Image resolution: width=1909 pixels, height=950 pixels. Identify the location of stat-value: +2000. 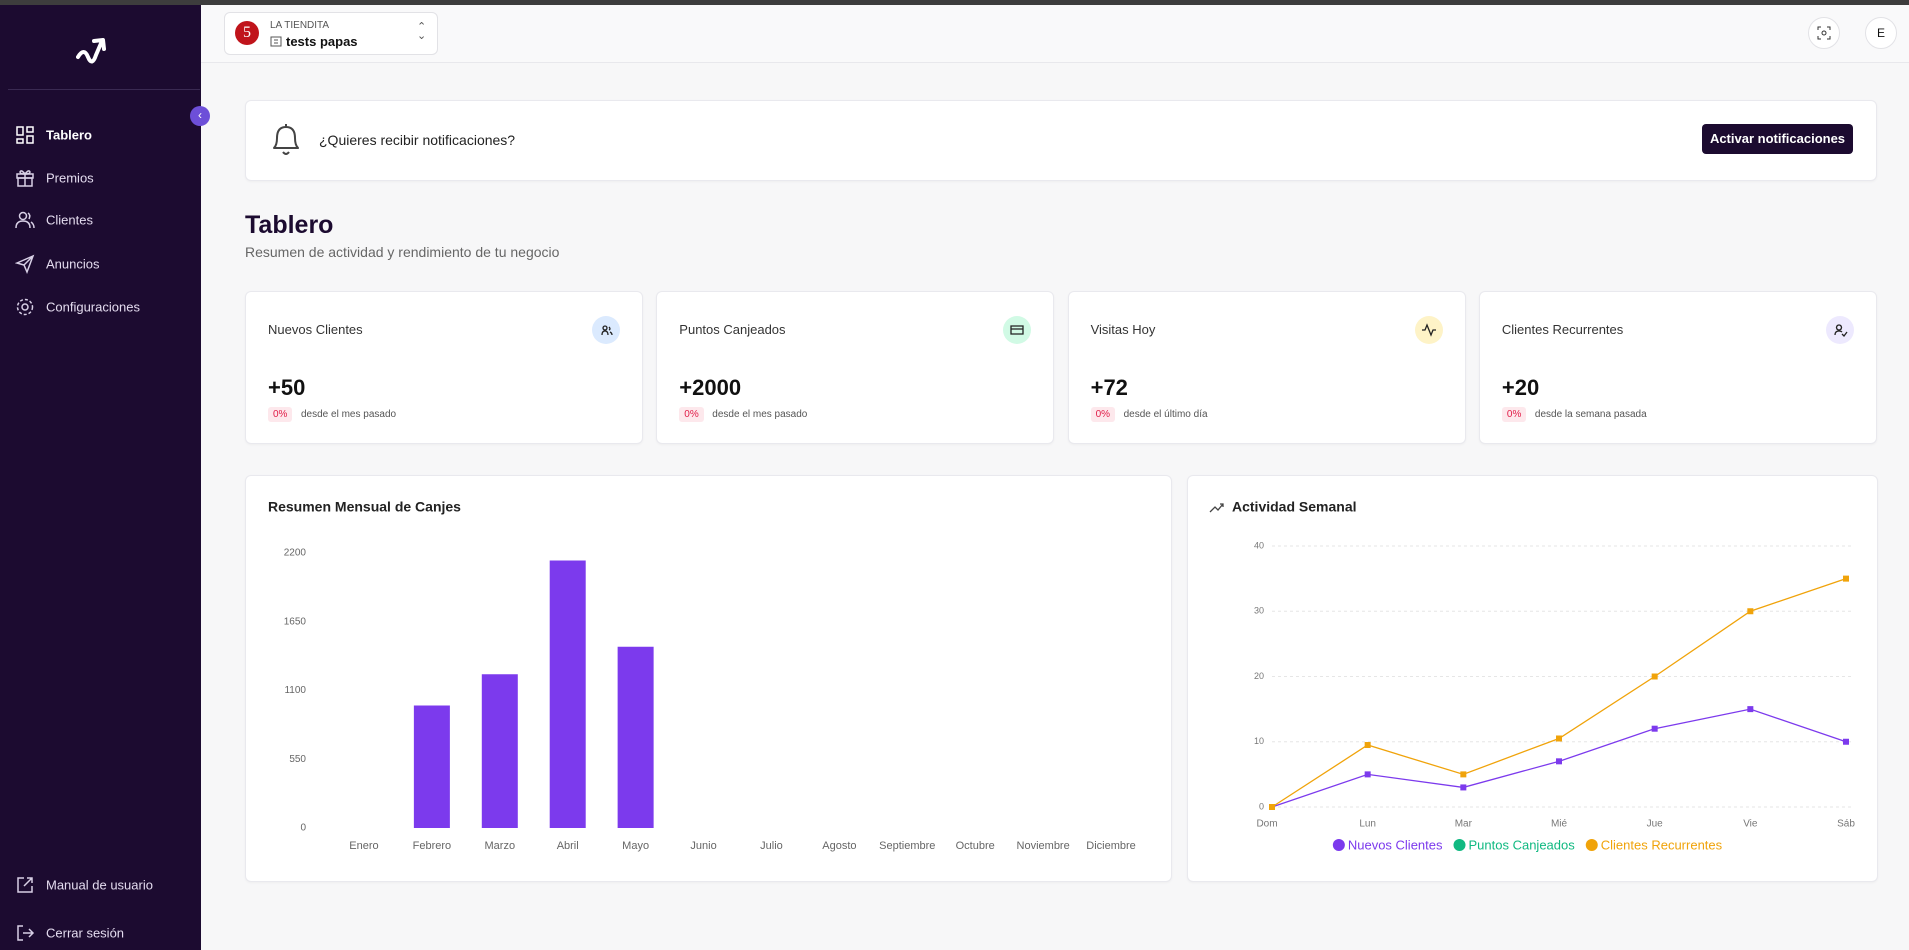
(710, 387).